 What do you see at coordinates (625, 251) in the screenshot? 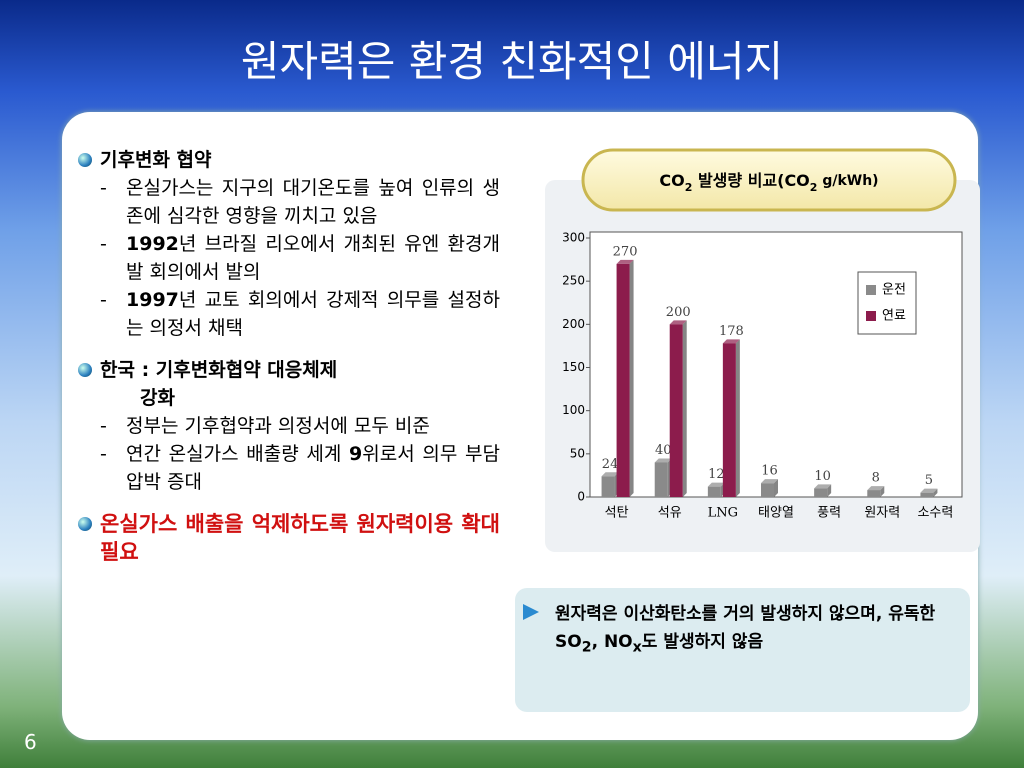
I see `value-label: 270` at bounding box center [625, 251].